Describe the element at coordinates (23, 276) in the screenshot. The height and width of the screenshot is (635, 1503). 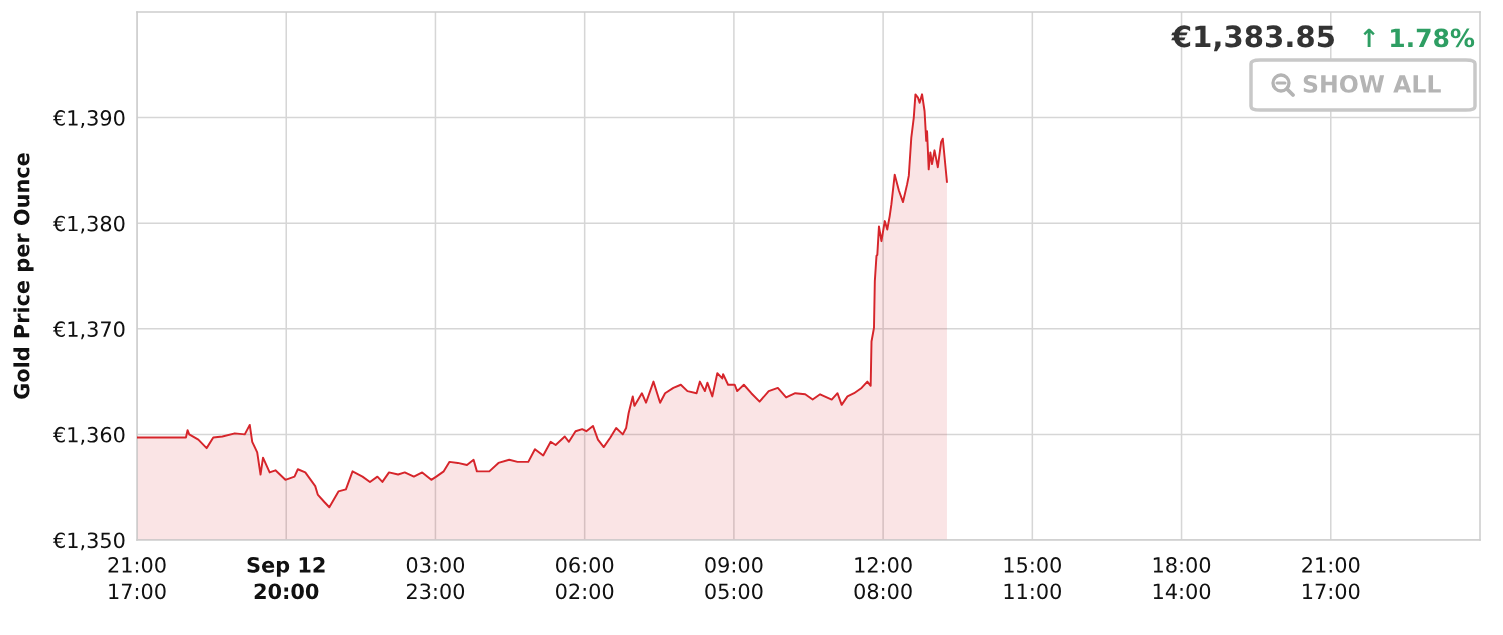
I see `y-axis-title: Gold Price per Ounce` at that location.